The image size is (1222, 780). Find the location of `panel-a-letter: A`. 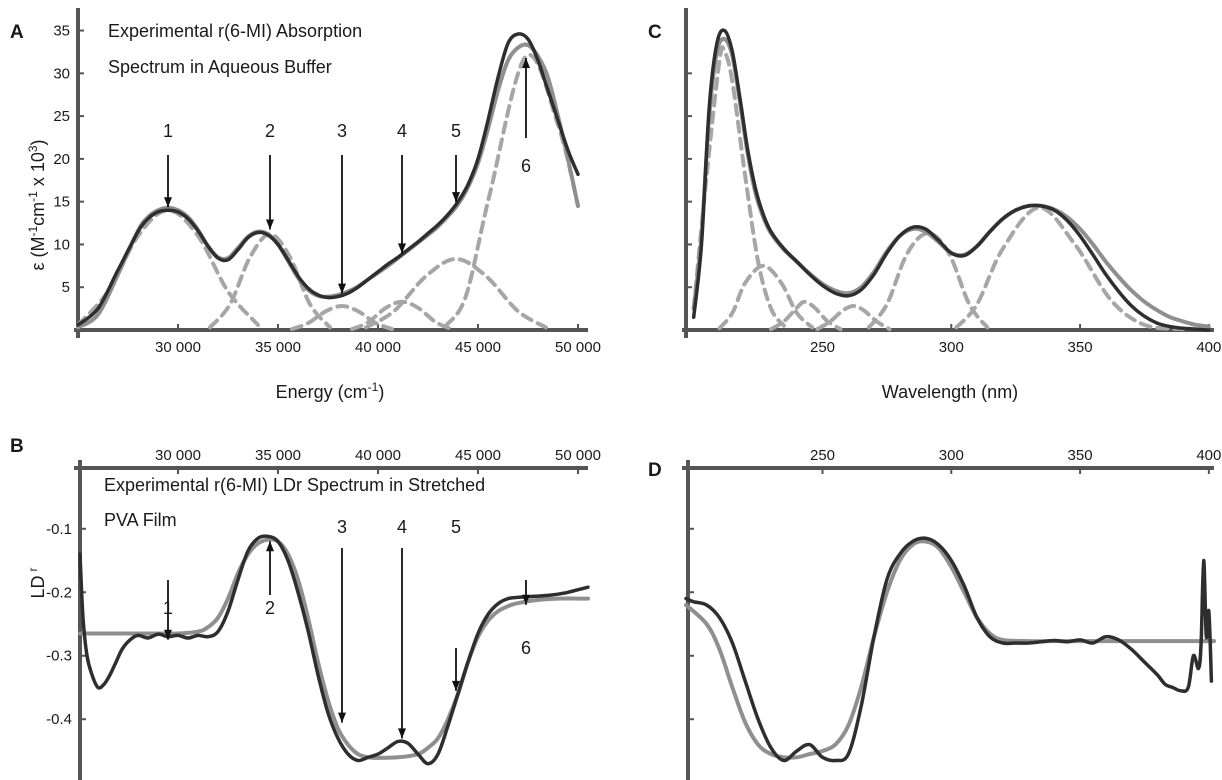

panel-a-letter: A is located at coordinates (17, 32).